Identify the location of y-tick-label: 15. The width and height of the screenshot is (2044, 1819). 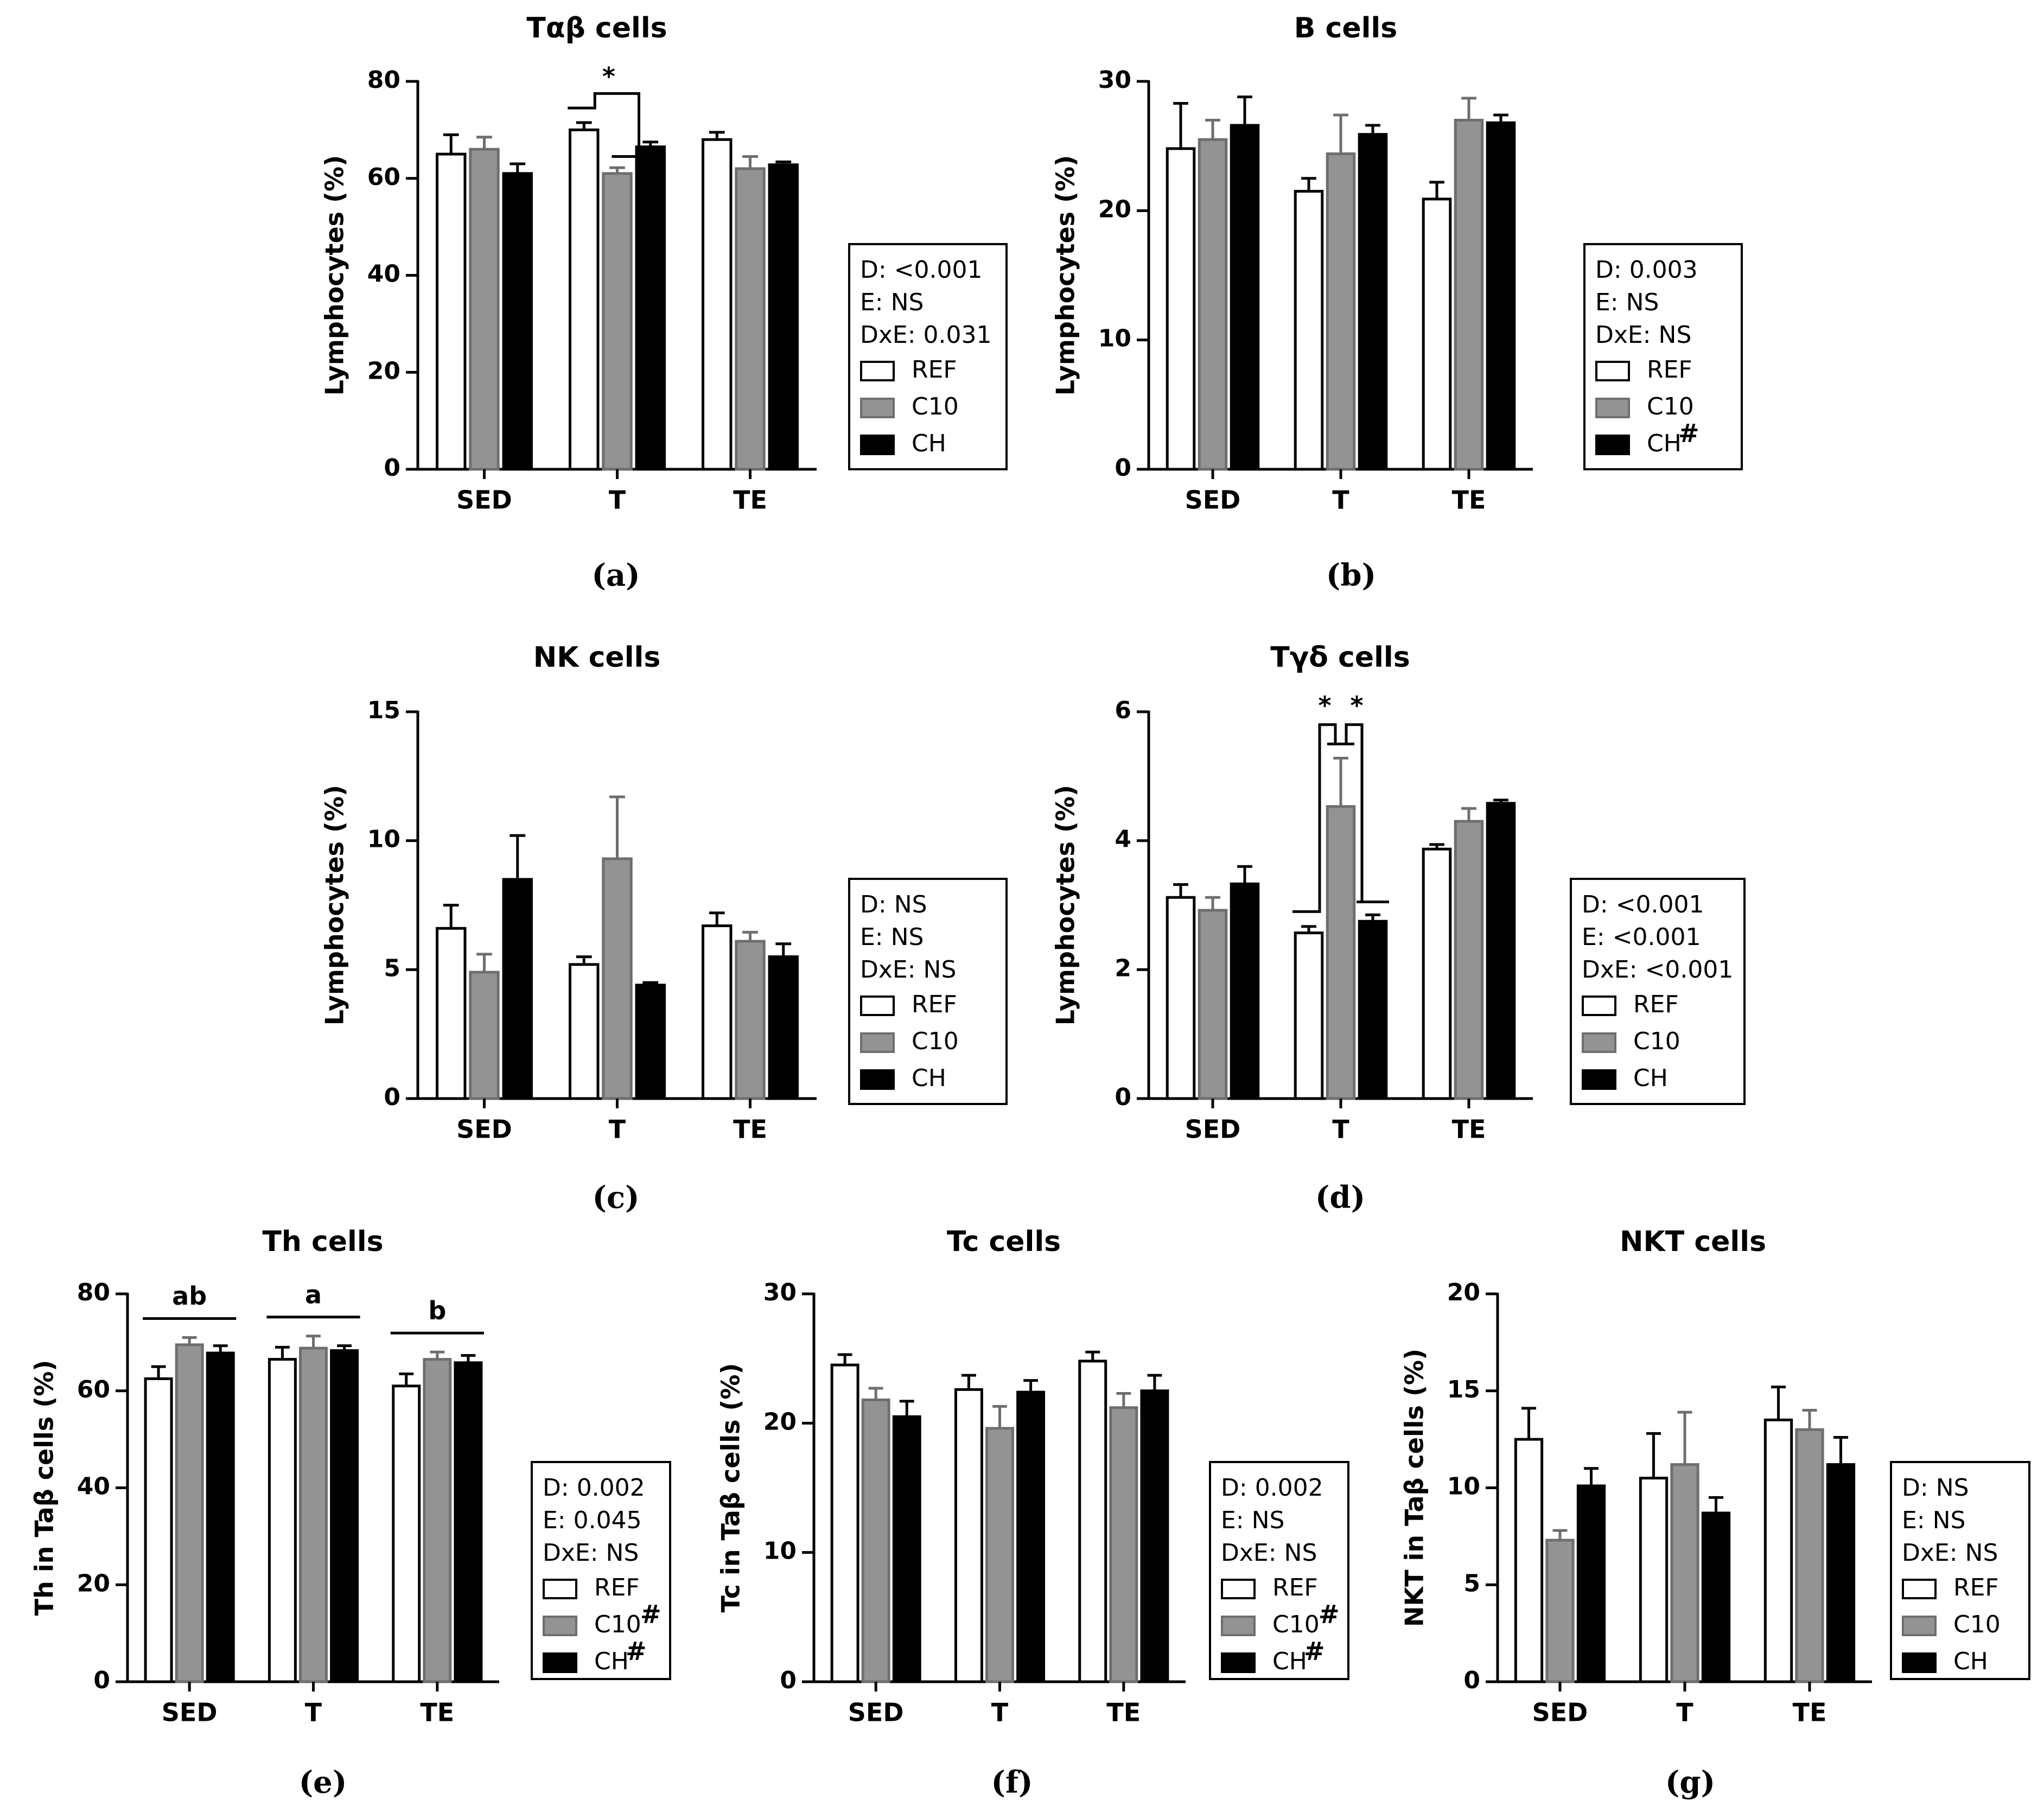
(1463, 1389).